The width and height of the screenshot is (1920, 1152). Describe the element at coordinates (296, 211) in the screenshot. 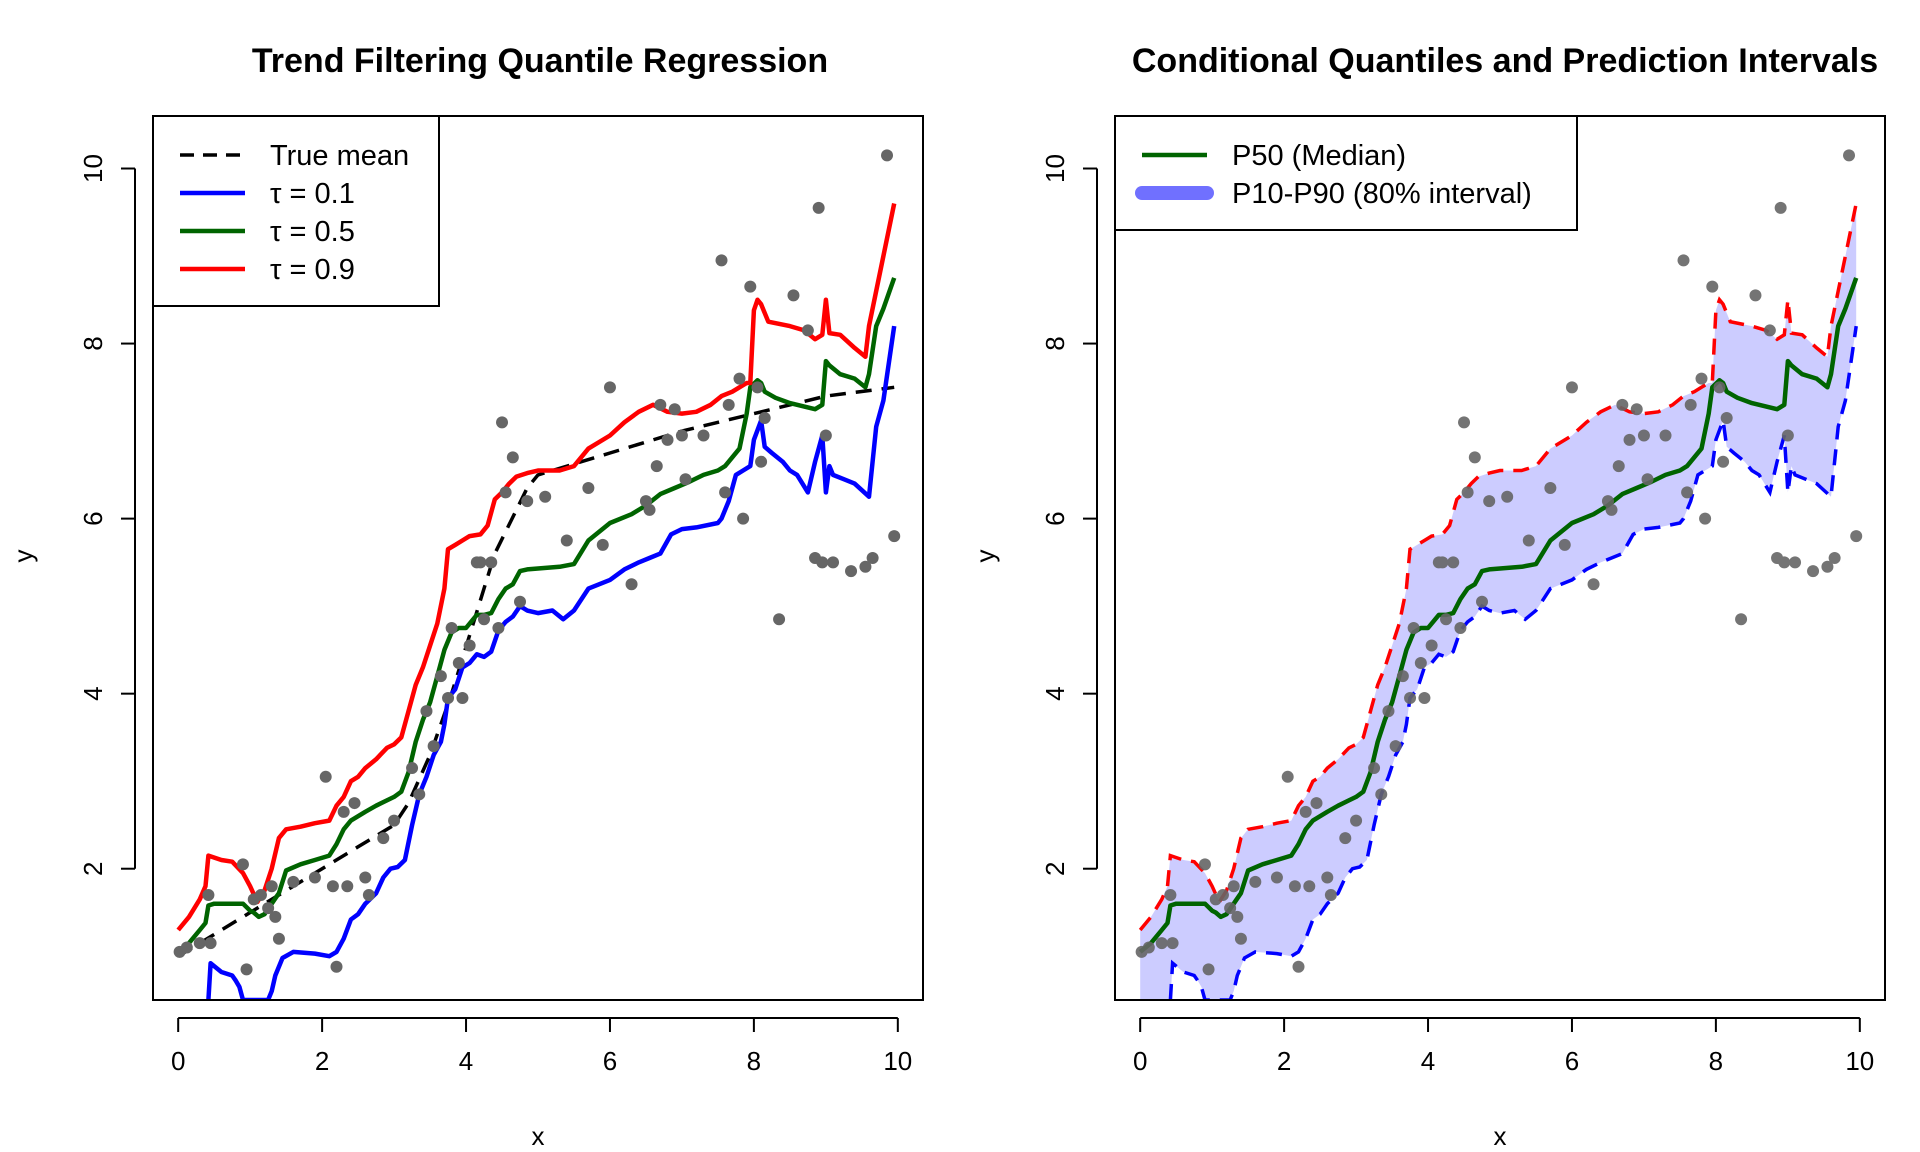

I see `left-legend-box` at that location.